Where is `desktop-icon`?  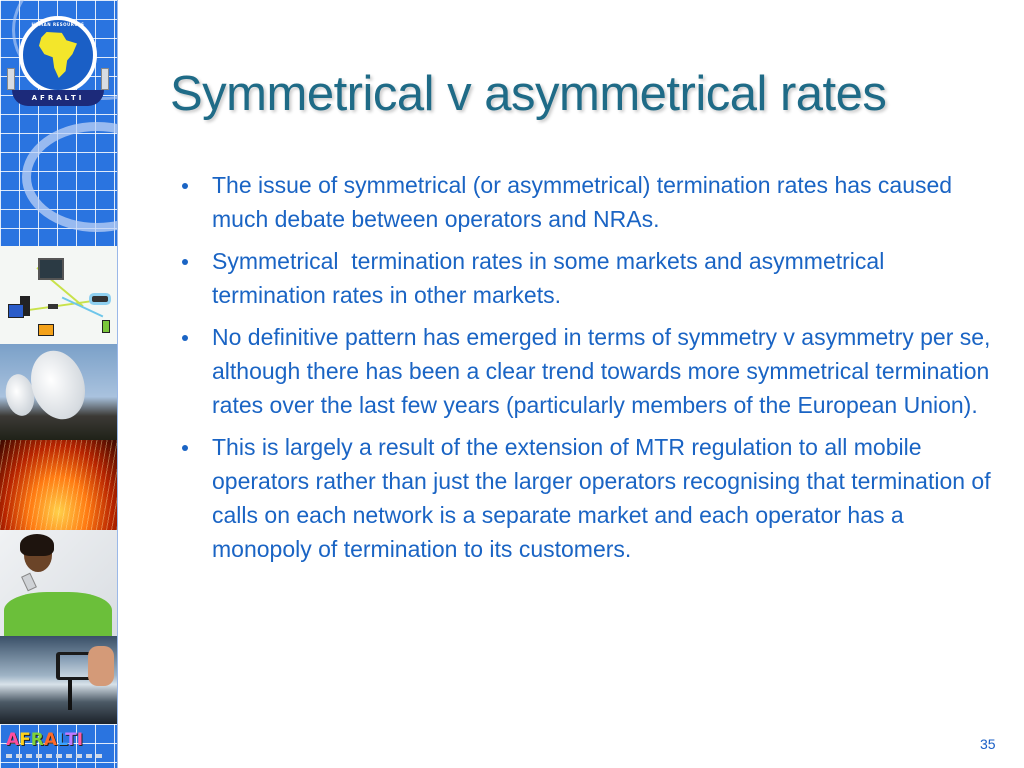 desktop-icon is located at coordinates (16, 311).